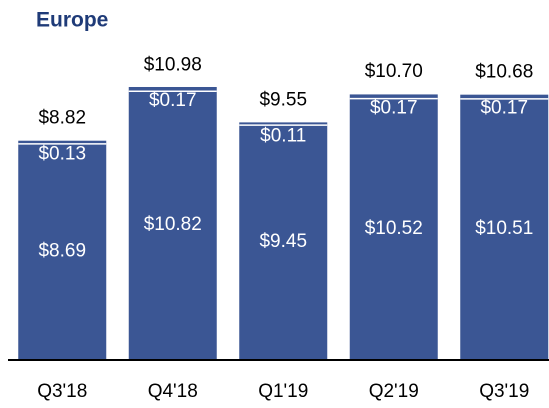 This screenshot has height=408, width=549. Describe the element at coordinates (62, 391) in the screenshot. I see `x-tick-label: Q3'18` at that location.